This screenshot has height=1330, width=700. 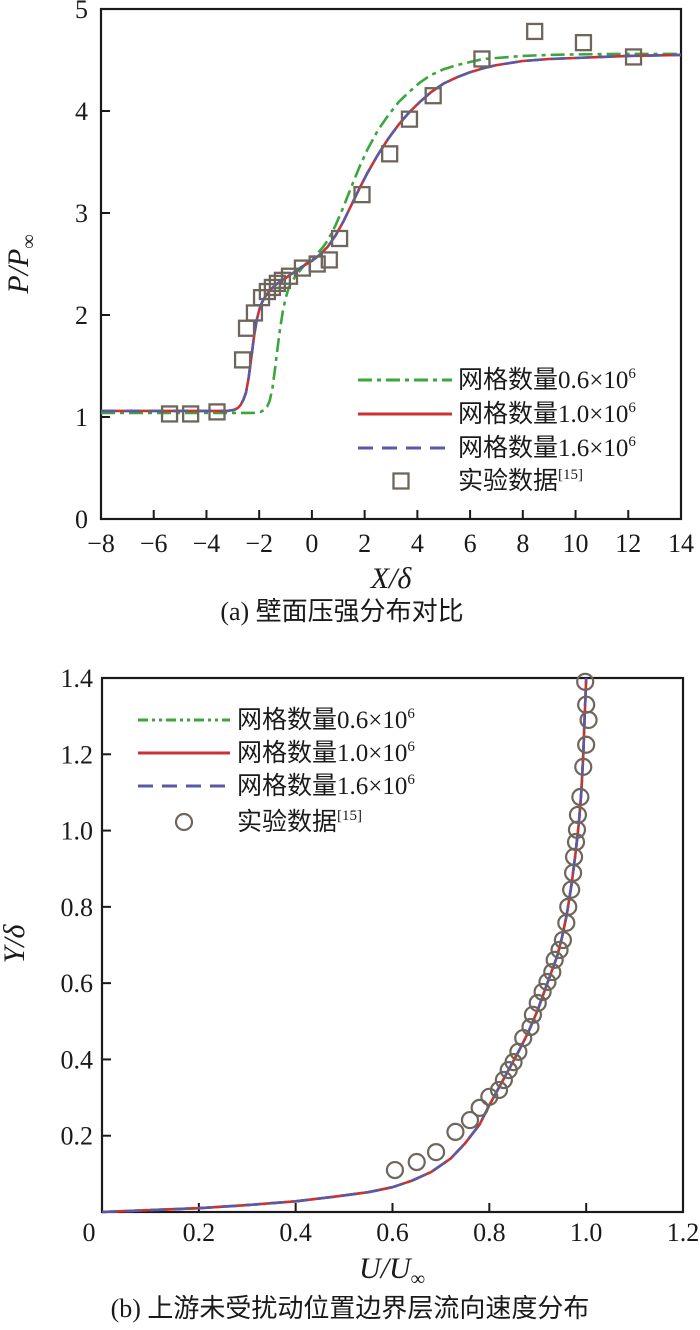 What do you see at coordinates (207, 543) in the screenshot?
I see `x-tick-label: −4` at bounding box center [207, 543].